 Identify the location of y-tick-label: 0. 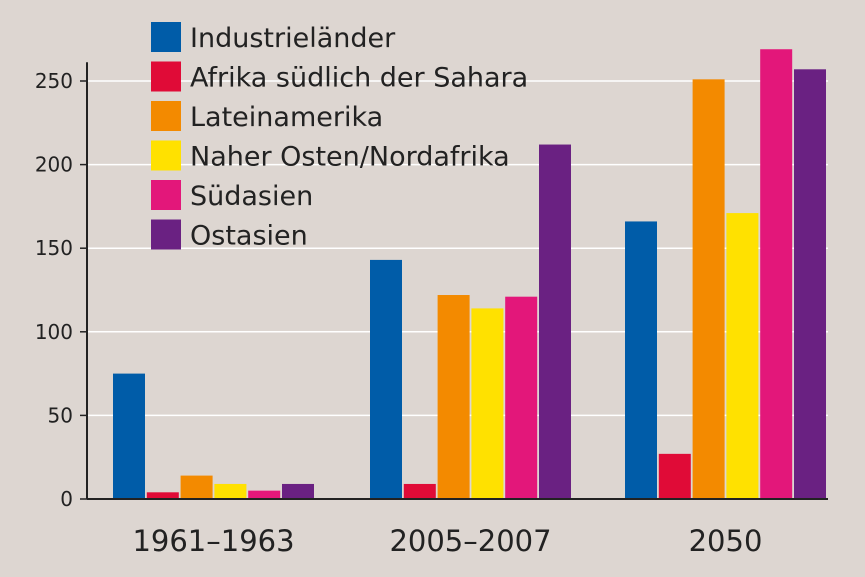
(66, 499).